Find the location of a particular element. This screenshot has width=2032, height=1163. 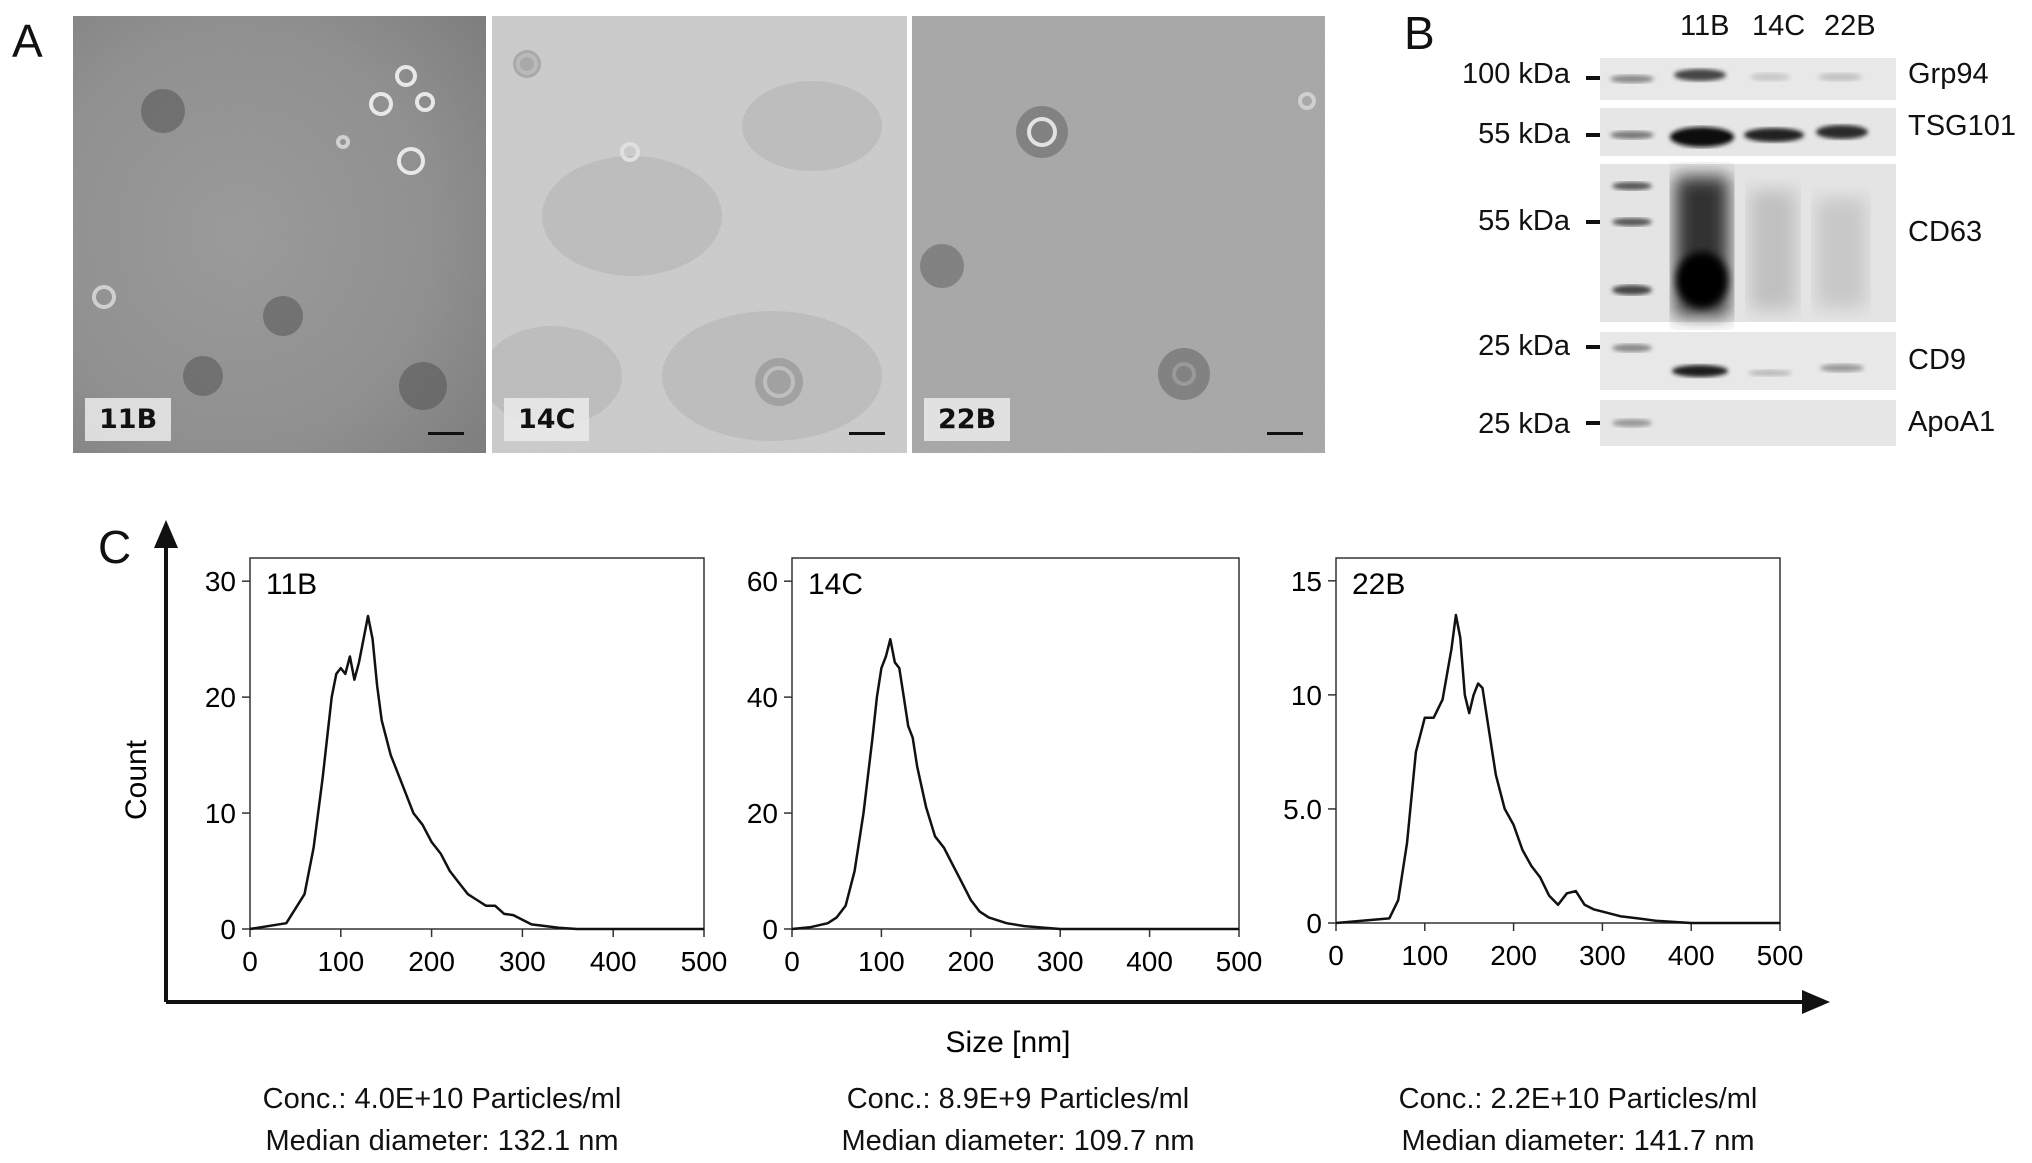

kda-marker-cd9: 25 kDa is located at coordinates (1524, 346).